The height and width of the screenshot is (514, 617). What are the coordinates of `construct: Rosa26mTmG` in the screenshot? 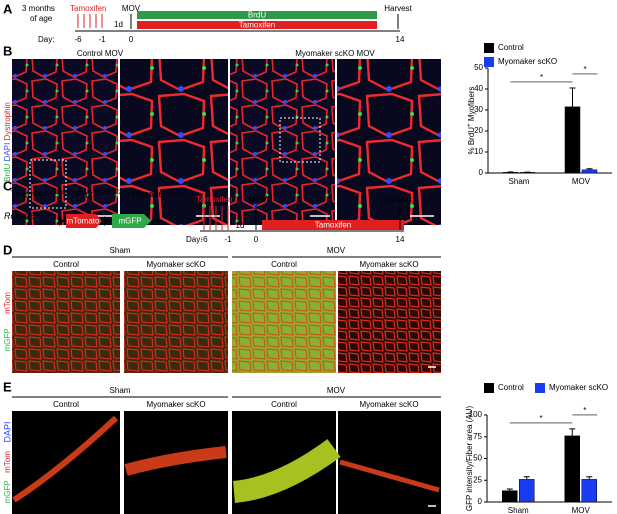 It's located at (29, 216).